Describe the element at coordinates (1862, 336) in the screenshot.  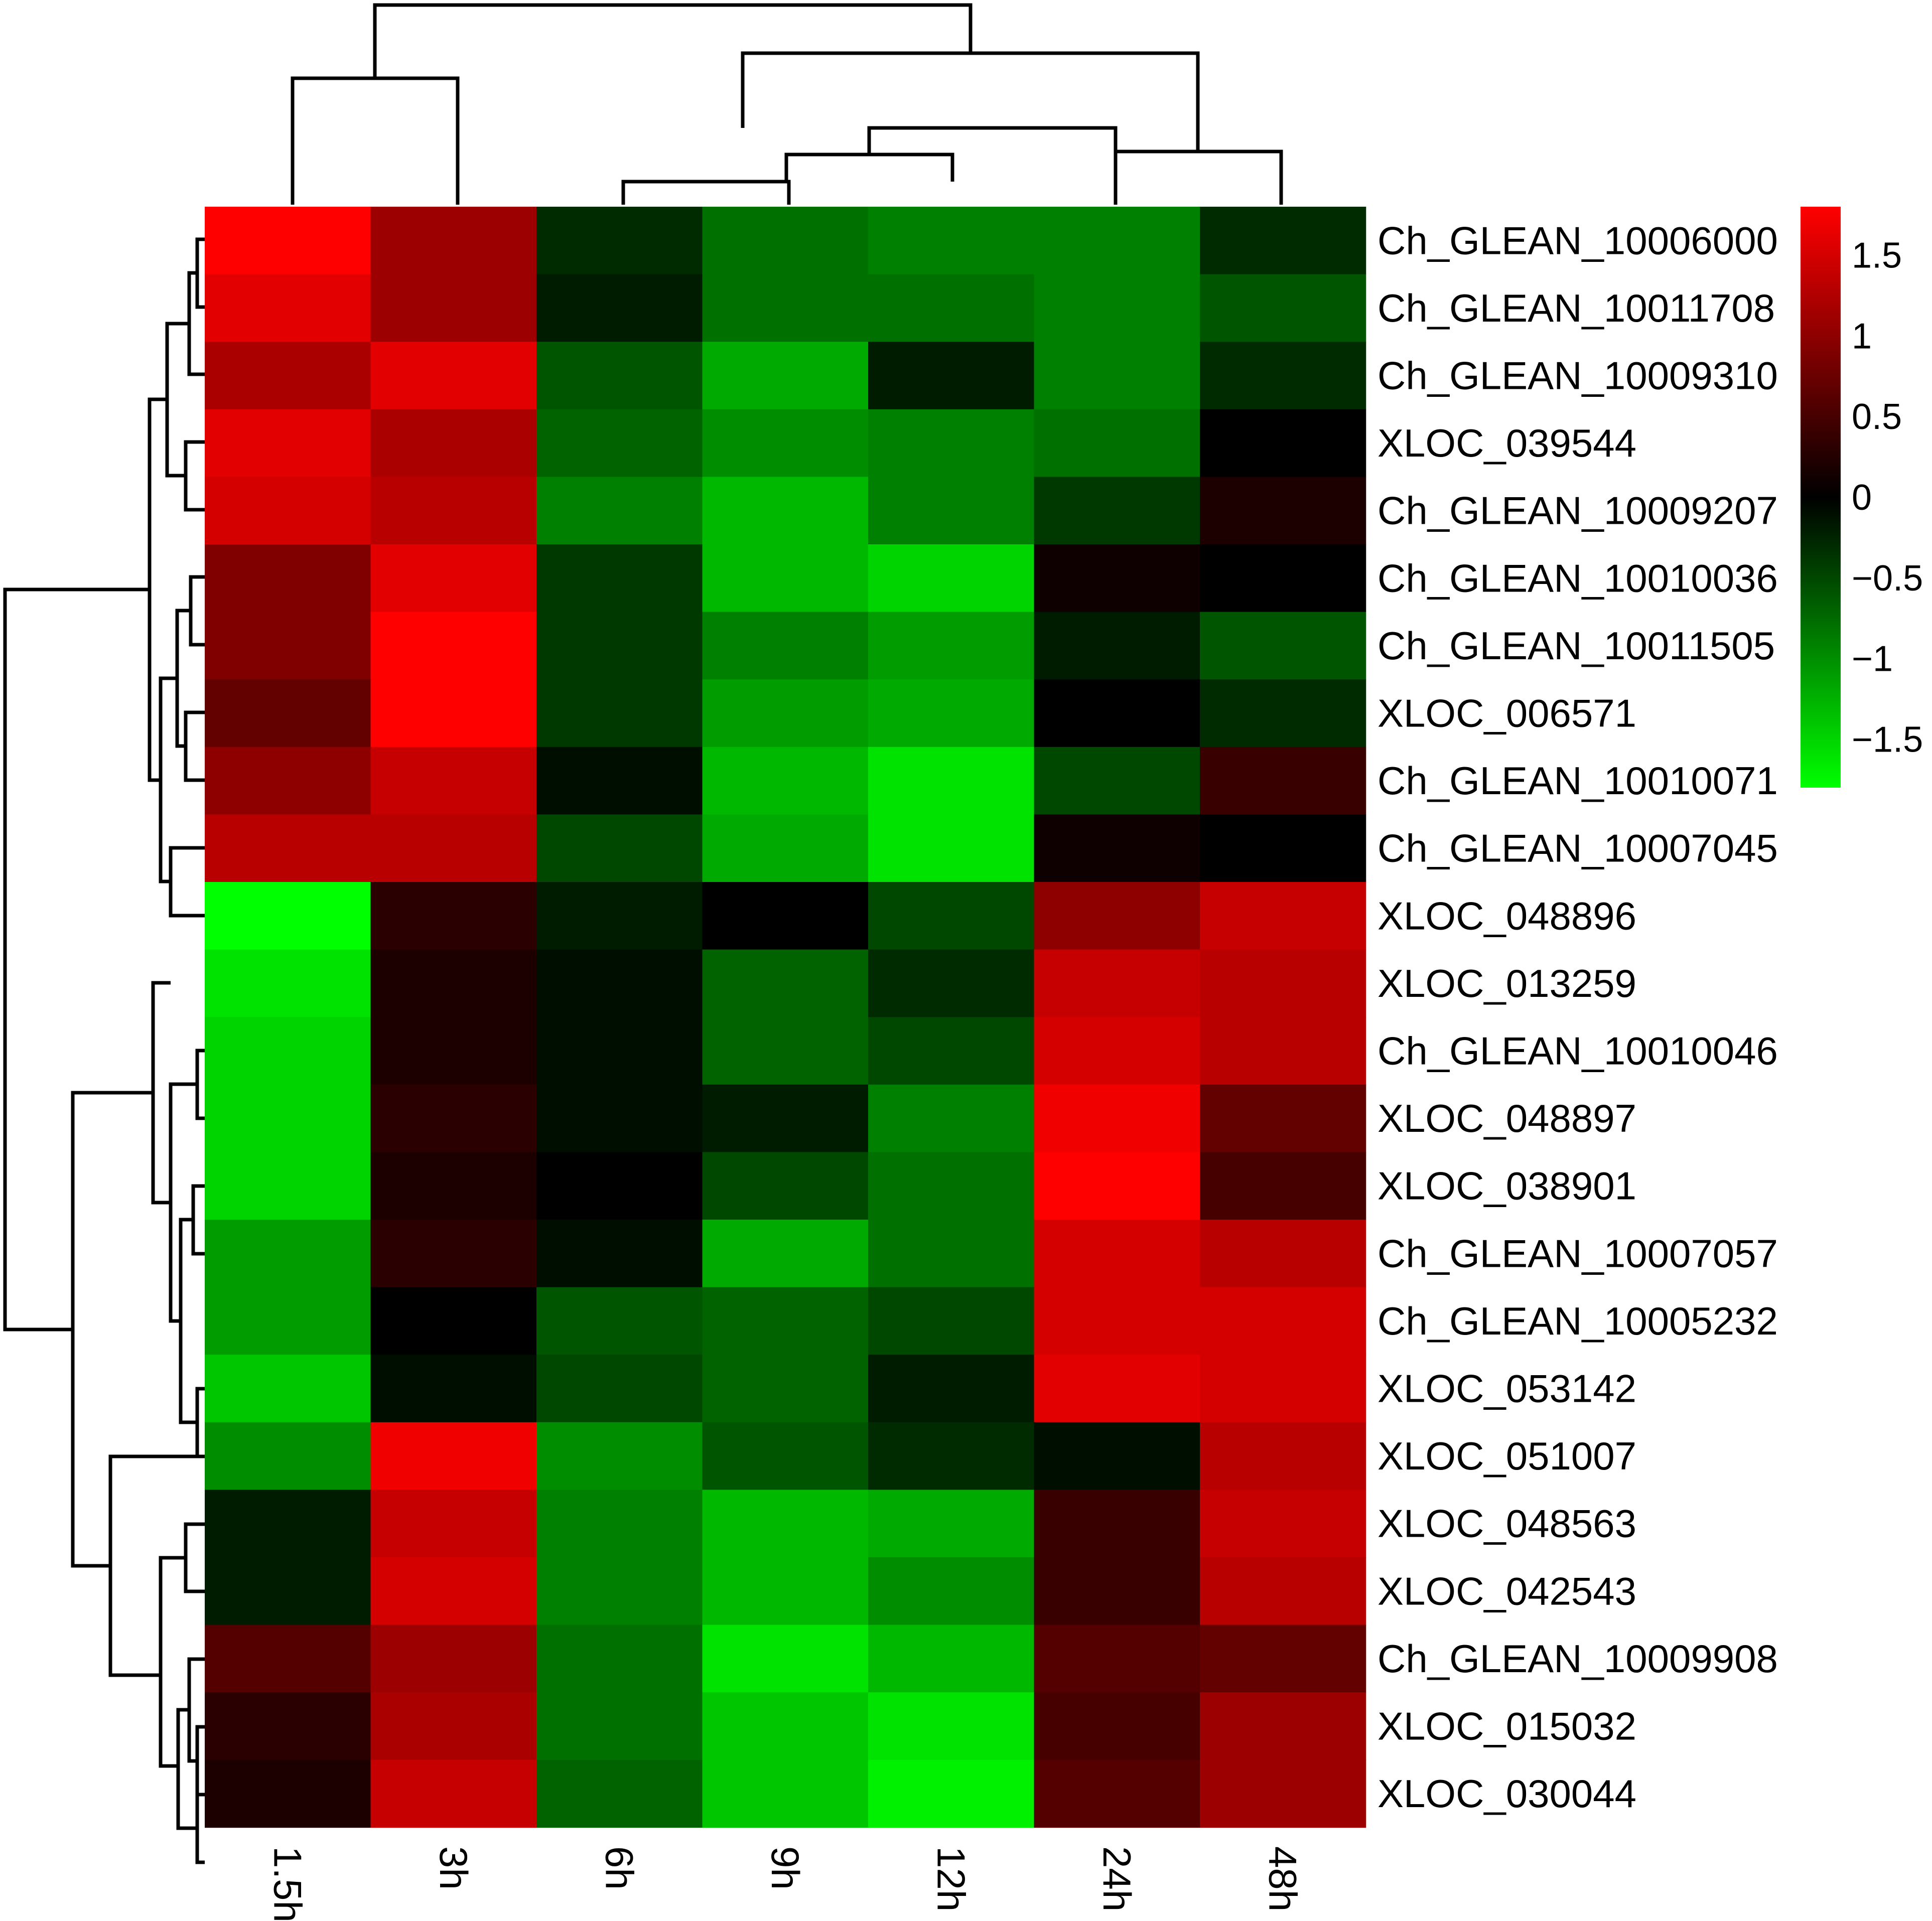
I see `legend-tick-label: 1` at that location.